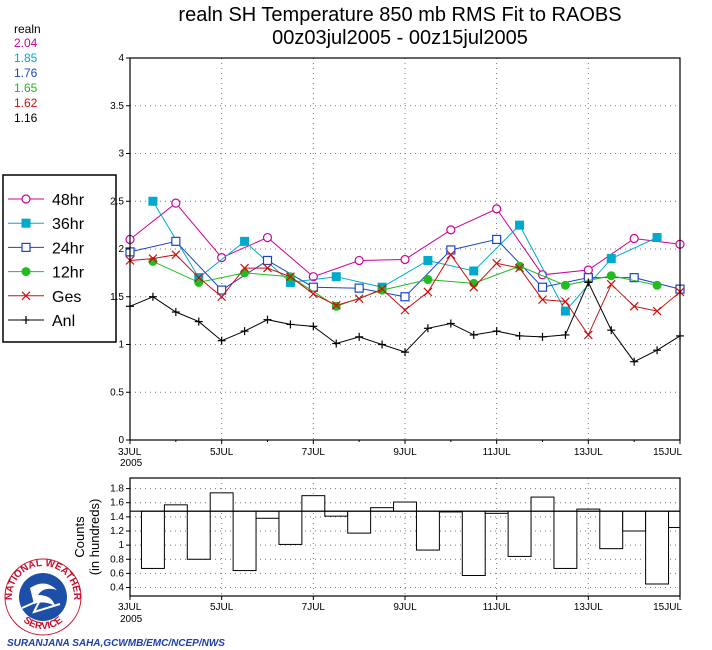 Image resolution: width=712 pixels, height=650 pixels. I want to click on counts-x-tick-label: 5JUL, so click(222, 607).